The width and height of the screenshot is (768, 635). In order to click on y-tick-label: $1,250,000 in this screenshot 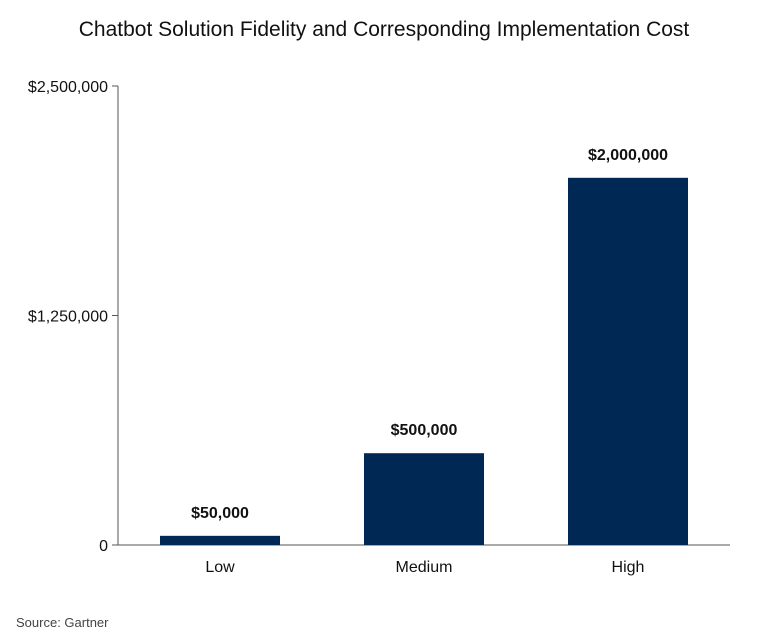, I will do `click(68, 317)`.